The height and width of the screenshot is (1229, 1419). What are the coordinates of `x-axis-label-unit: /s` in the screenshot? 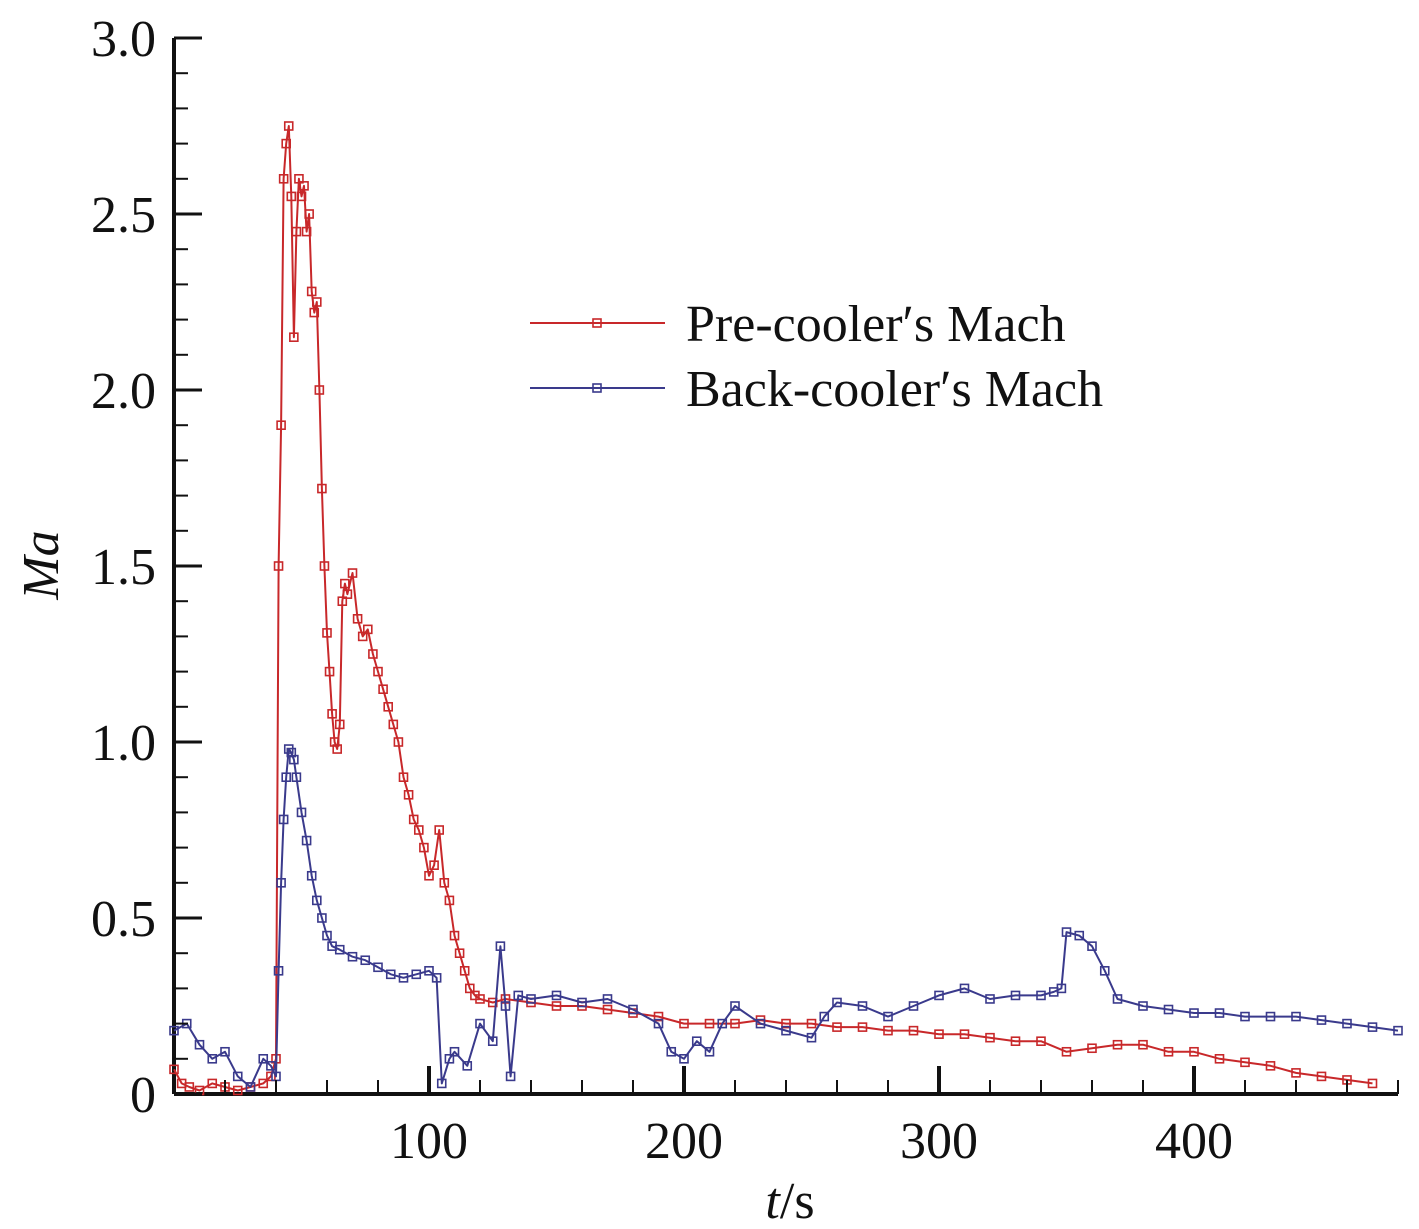 It's located at (797, 1201).